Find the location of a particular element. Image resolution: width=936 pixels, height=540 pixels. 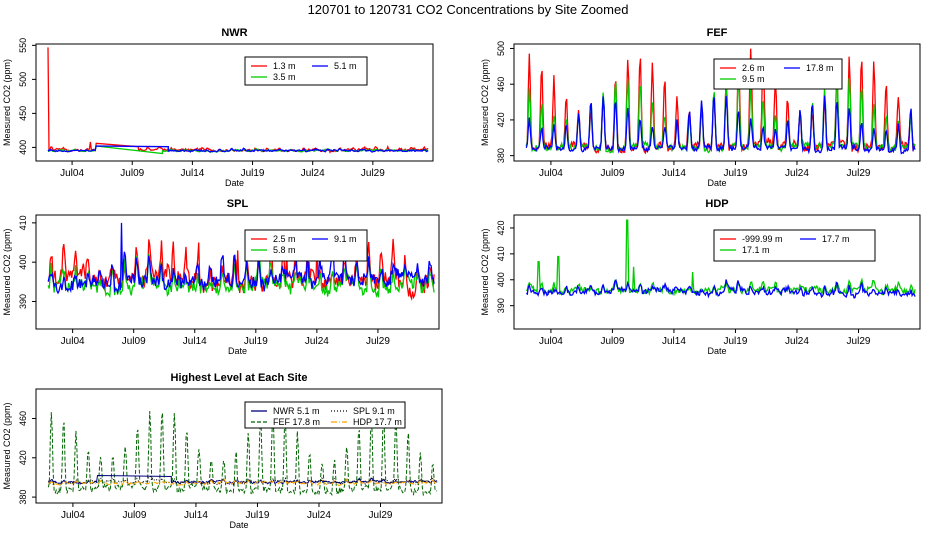

legend-label: 17.8 m is located at coordinates (820, 68).